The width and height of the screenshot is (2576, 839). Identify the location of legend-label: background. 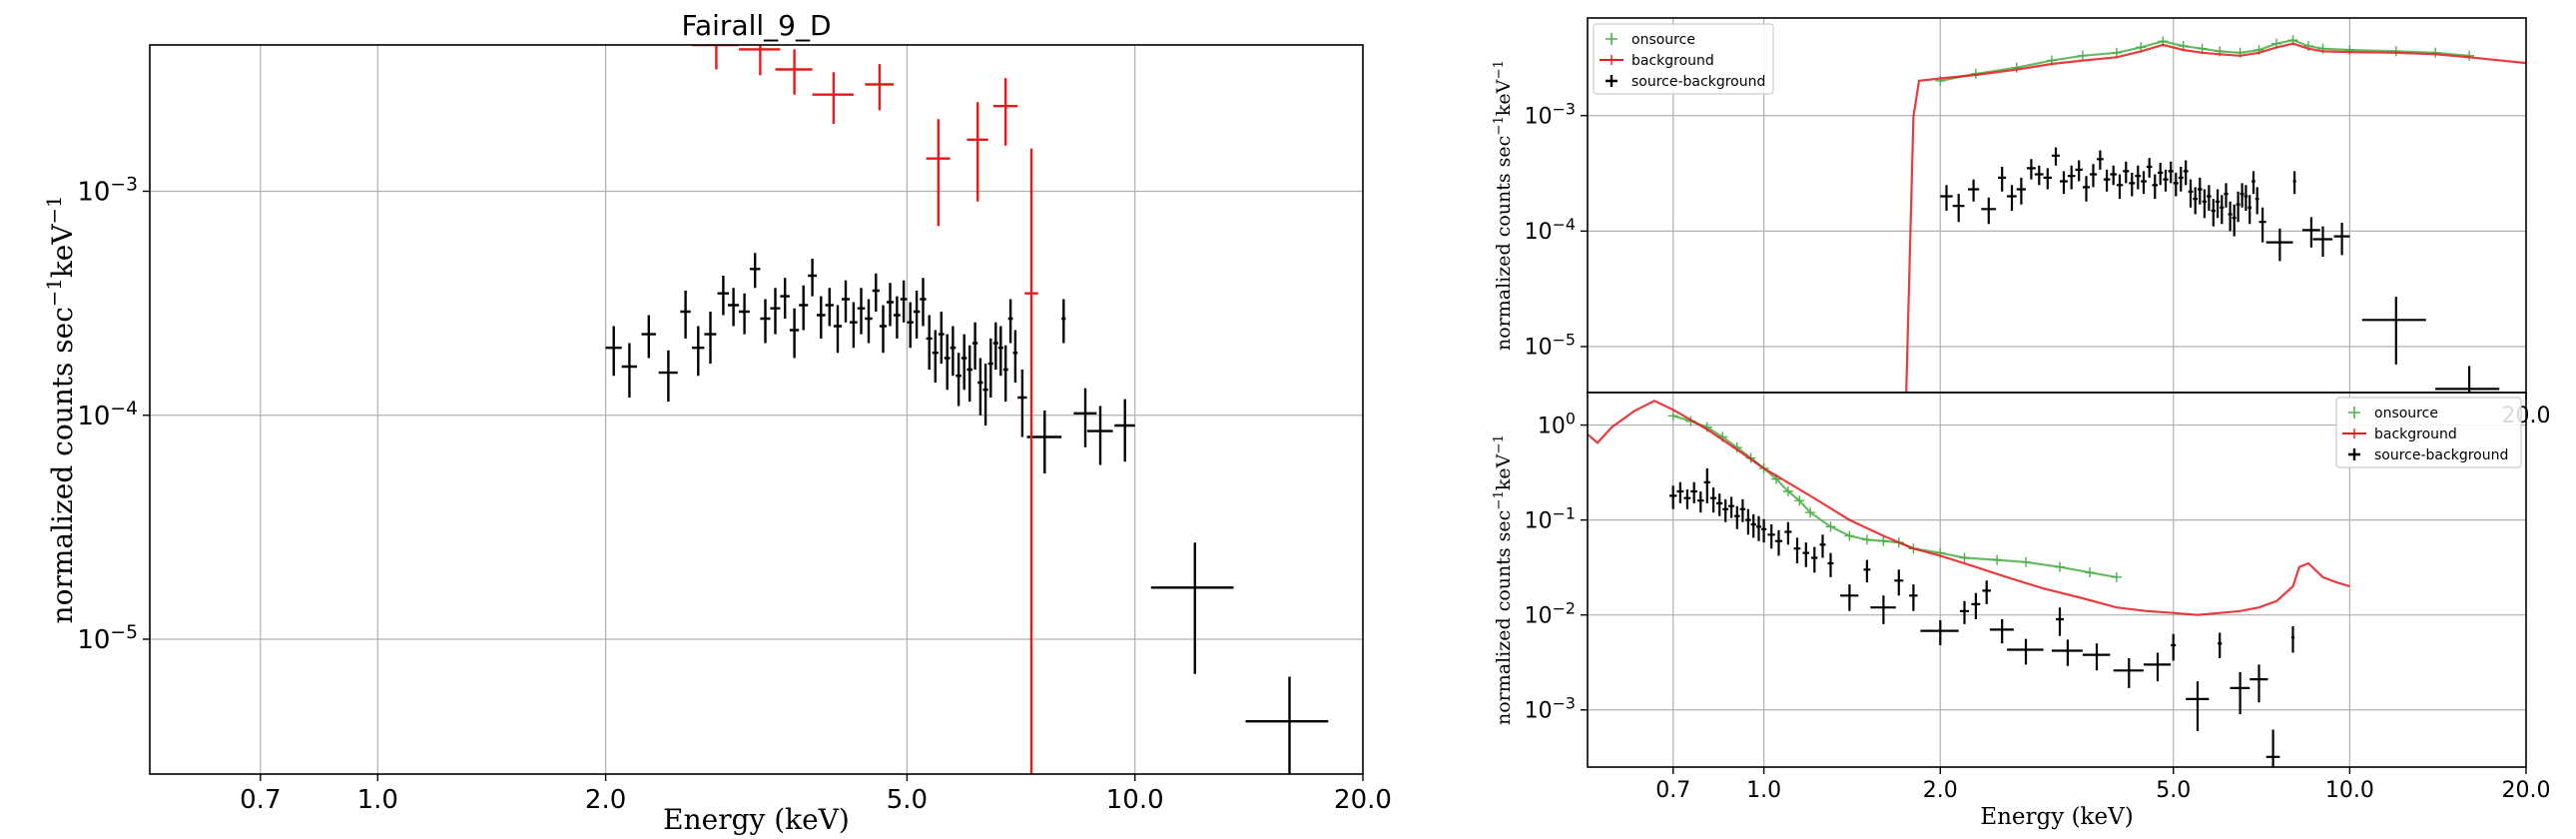
(2415, 434).